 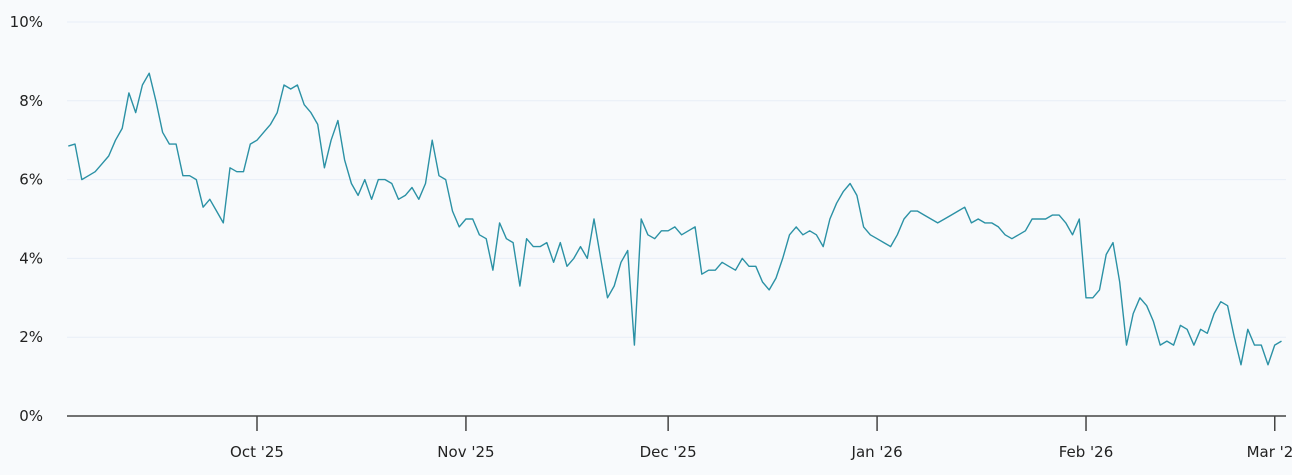 What do you see at coordinates (1269, 452) in the screenshot?
I see `x-tick-label: Mar '26` at bounding box center [1269, 452].